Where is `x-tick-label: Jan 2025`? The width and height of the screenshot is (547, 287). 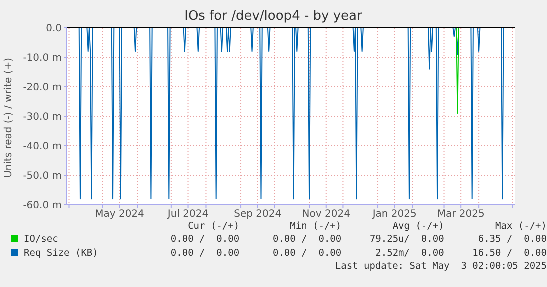 x-tick-label: Jan 2025 is located at coordinates (394, 214).